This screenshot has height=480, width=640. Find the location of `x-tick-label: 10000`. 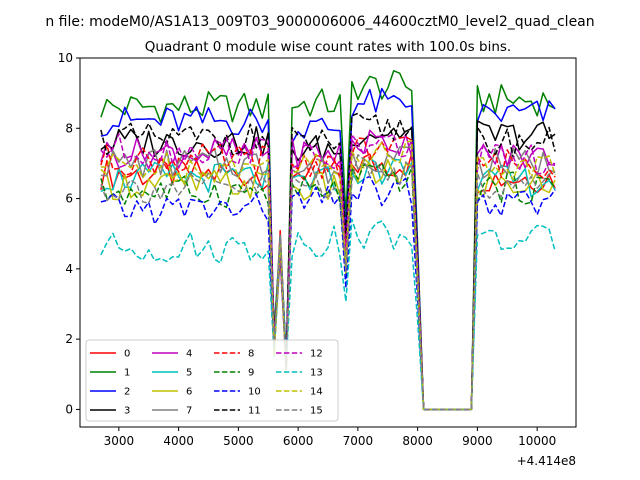

x-tick-label: 10000 is located at coordinates (537, 441).